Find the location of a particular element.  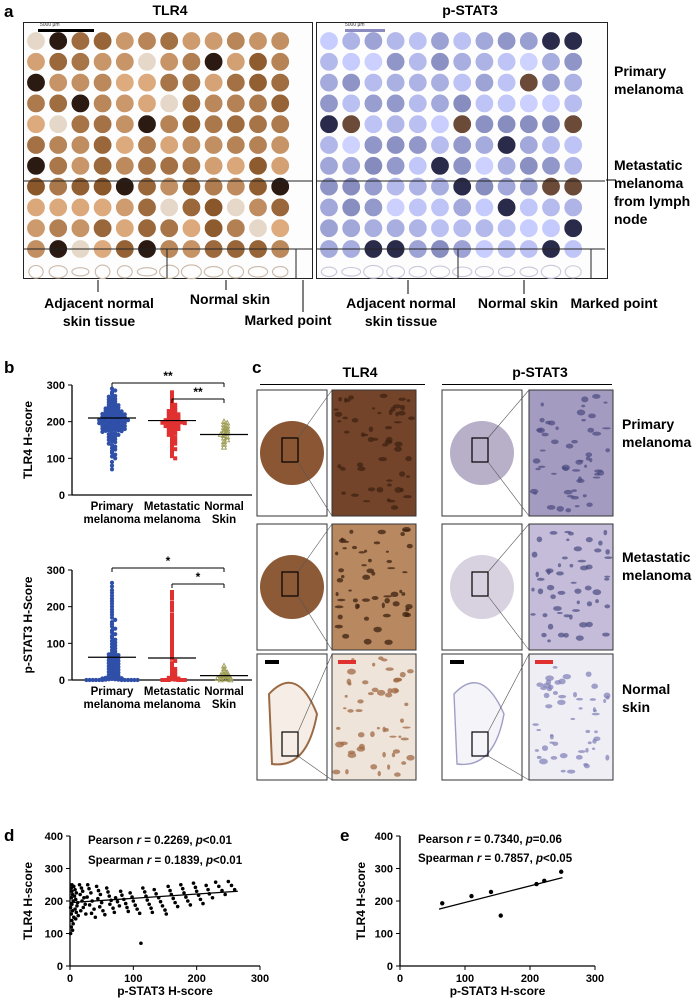

panel-a-right-title: p-STAT3 is located at coordinates (470, 10).